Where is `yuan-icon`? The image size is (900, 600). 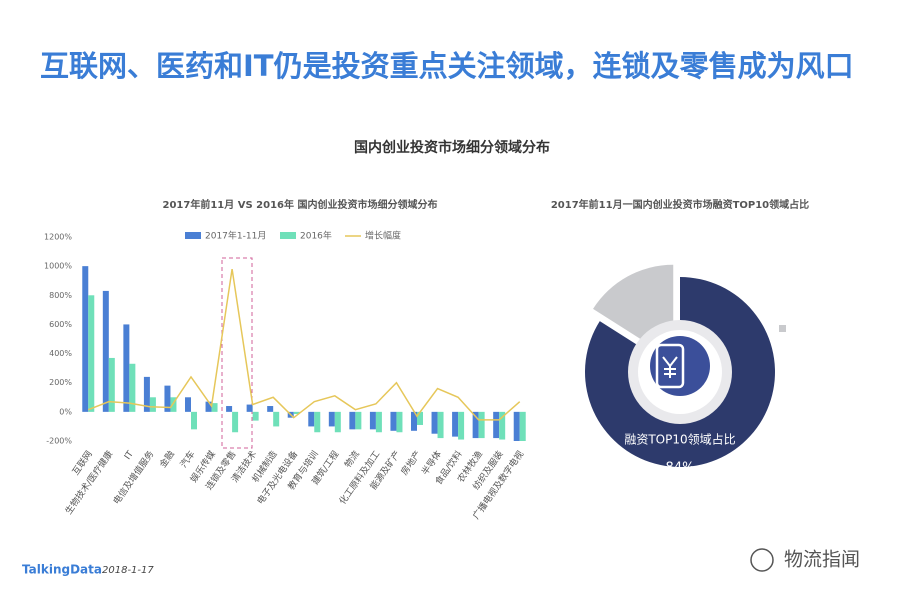 yuan-icon is located at coordinates (670, 367).